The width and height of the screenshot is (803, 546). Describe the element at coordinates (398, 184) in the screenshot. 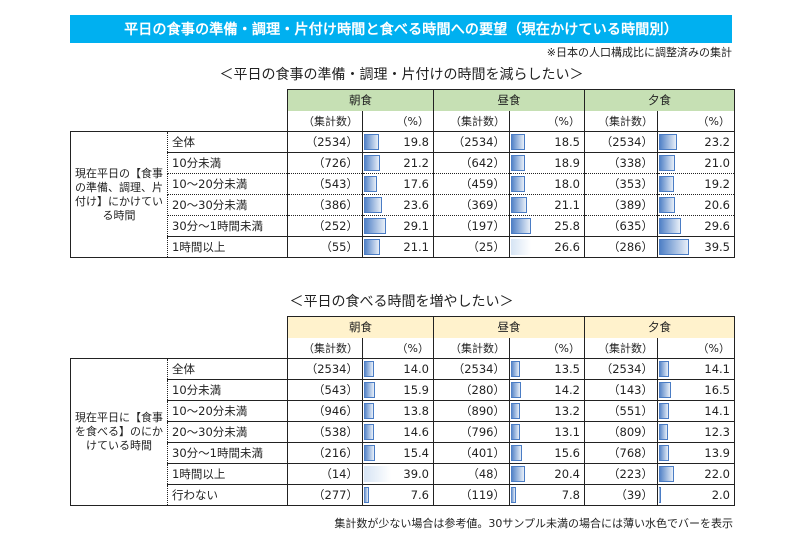

I see `percentage-cell: 17.6` at that location.